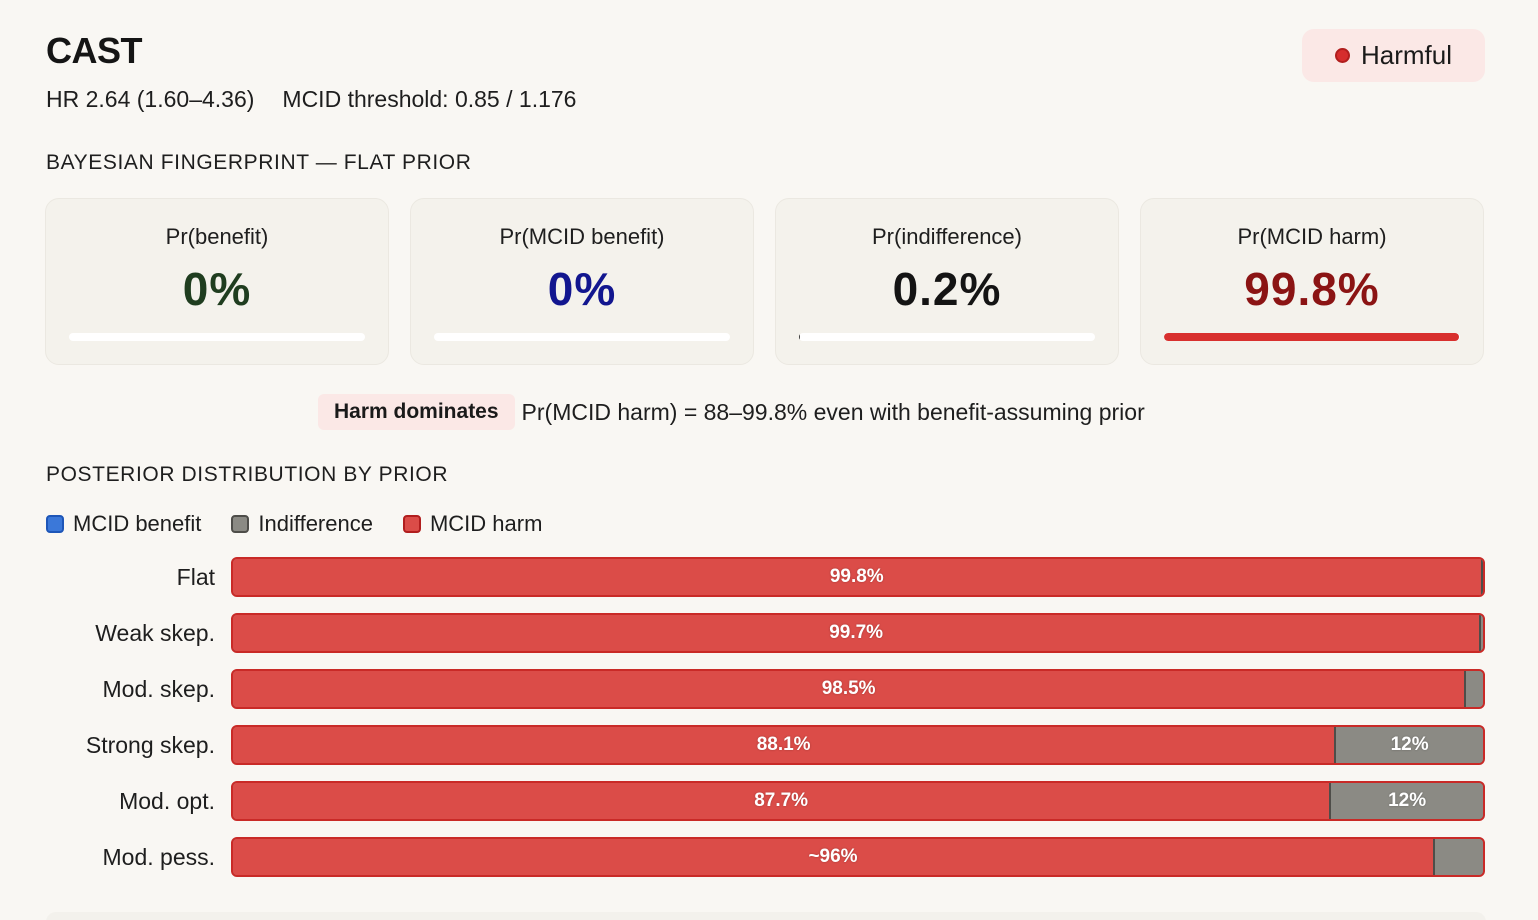  What do you see at coordinates (781, 801) in the screenshot?
I see `harm-segment: 87.7%` at bounding box center [781, 801].